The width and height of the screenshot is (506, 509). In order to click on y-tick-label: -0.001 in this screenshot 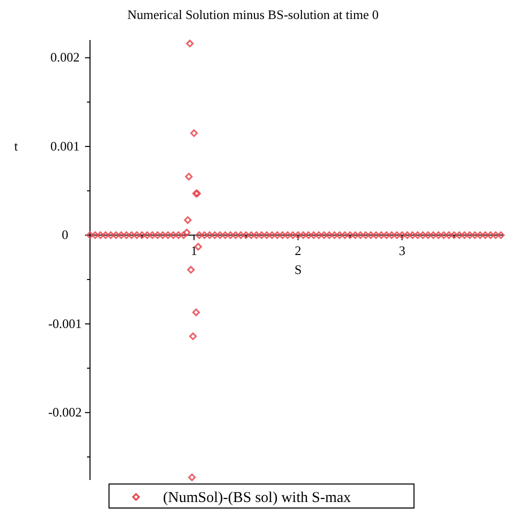, I will do `click(65, 323)`.